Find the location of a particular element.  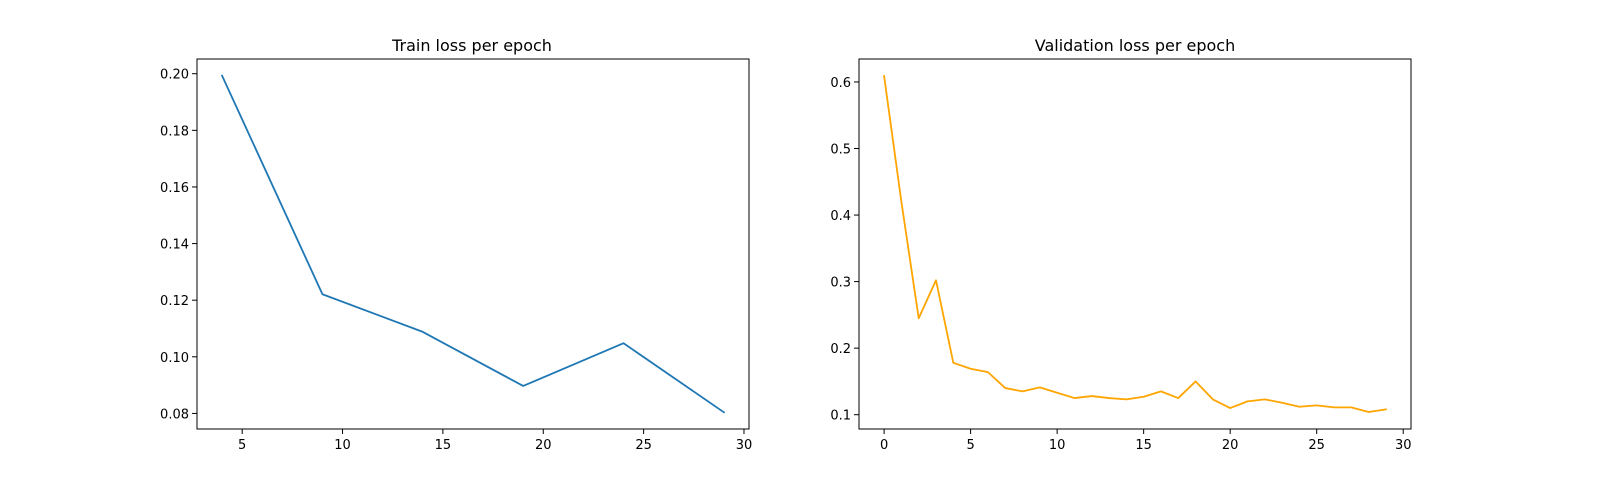

train-loss-y-tick-label: 0.08 is located at coordinates (174, 414).